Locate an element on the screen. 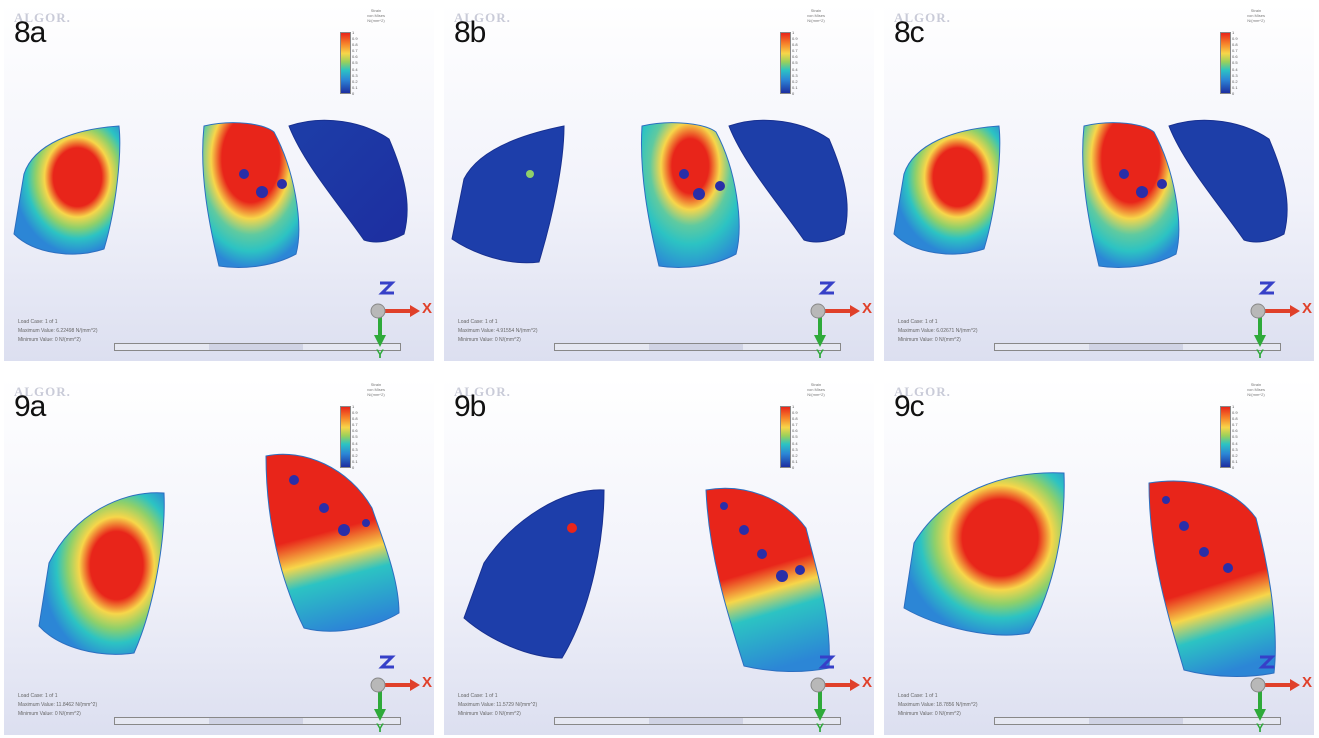 The height and width of the screenshot is (738, 1319). panel-label: 8a is located at coordinates (30, 32).